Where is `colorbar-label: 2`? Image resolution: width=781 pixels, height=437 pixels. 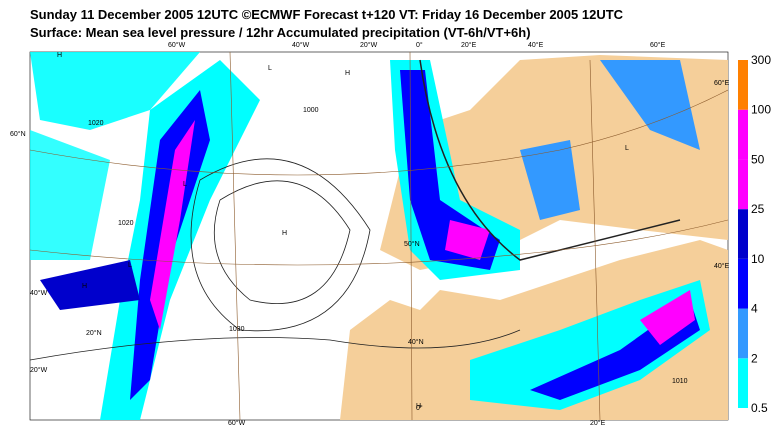
colorbar-label: 2 is located at coordinates (754, 358).